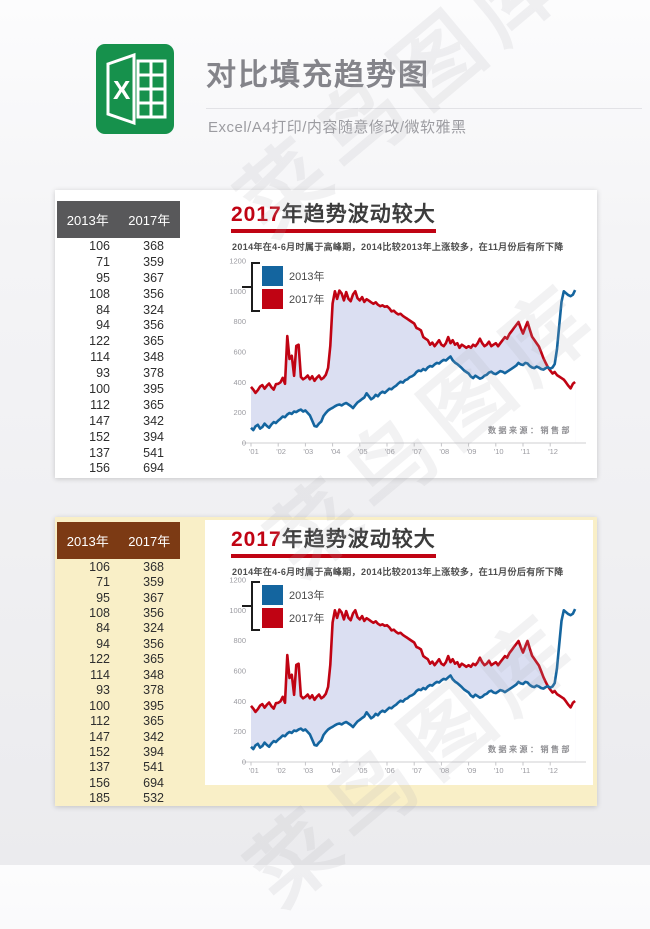  I want to click on table-row: 185 532, so click(118, 798).